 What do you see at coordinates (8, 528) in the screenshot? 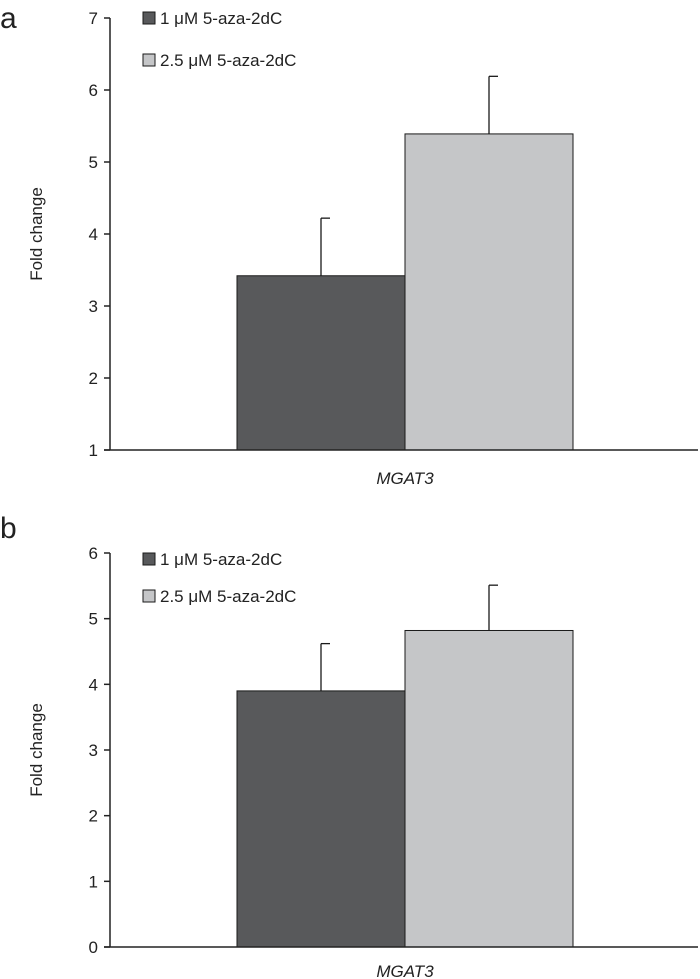
I see `panel-letter: b` at bounding box center [8, 528].